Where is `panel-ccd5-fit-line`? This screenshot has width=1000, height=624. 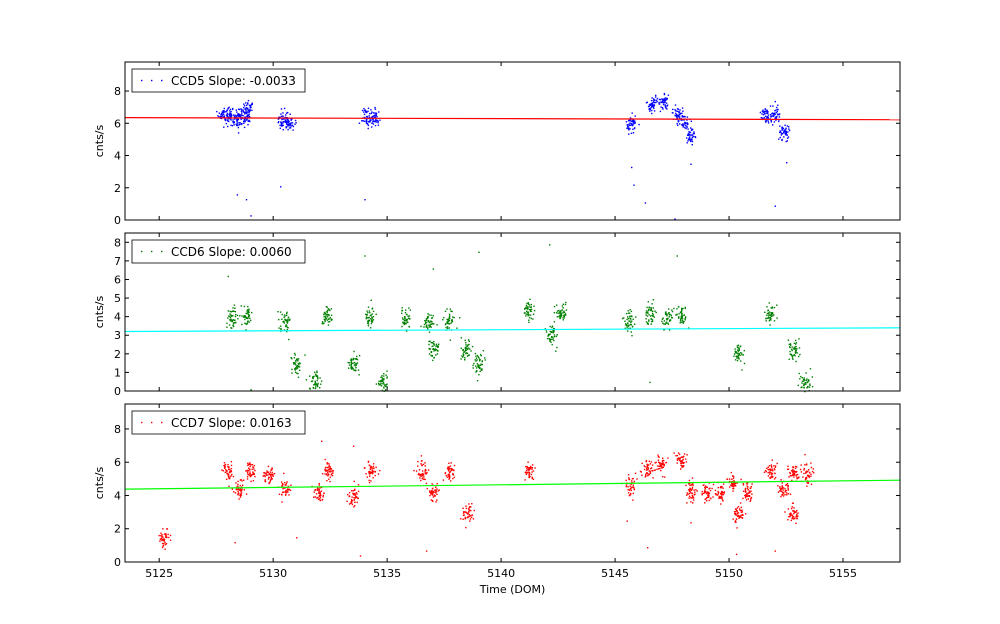 panel-ccd5-fit-line is located at coordinates (512, 119).